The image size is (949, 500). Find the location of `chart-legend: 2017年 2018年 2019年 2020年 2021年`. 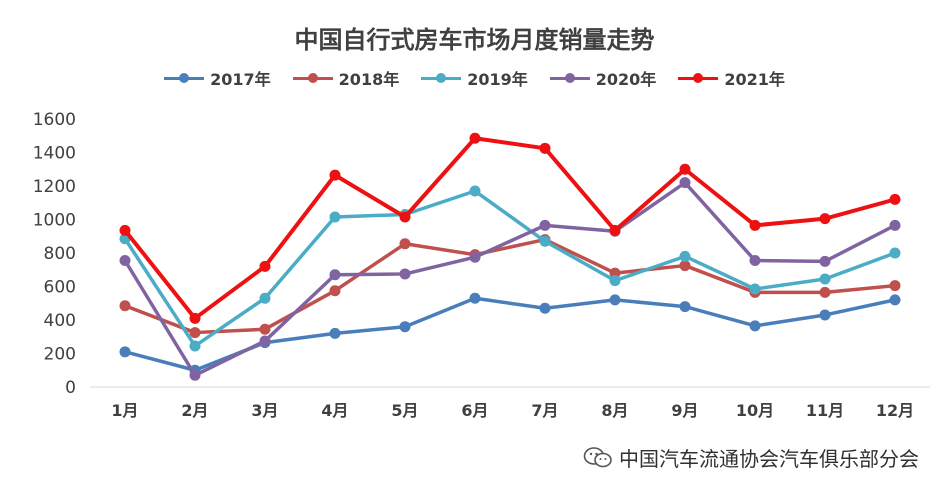

chart-legend: 2017年 2018年 2019年 2020年 2021年 is located at coordinates (474, 78).